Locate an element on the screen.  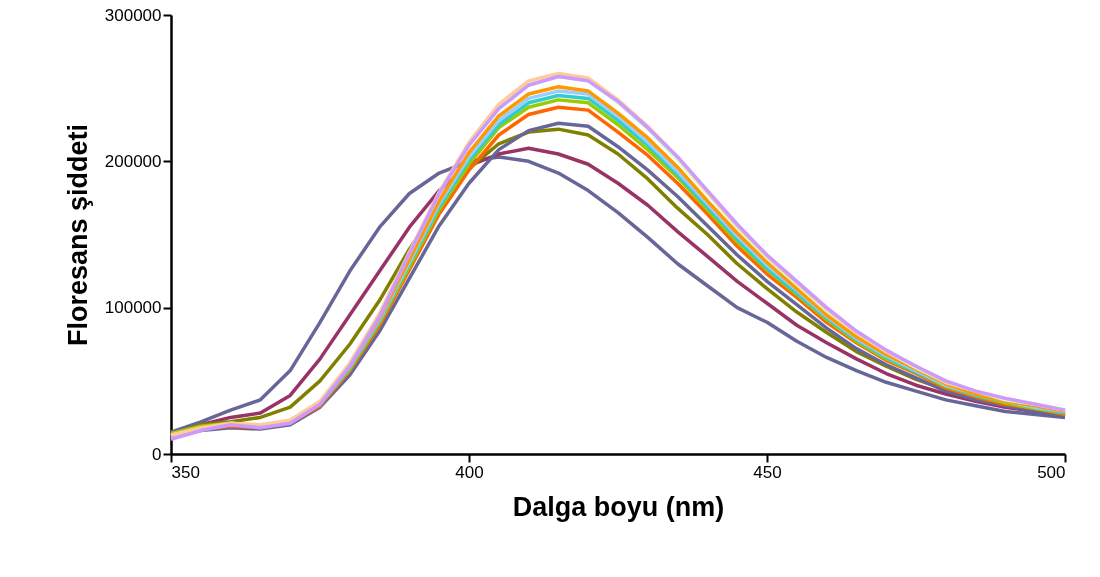
x-tick-label: 450 is located at coordinates (767, 472).